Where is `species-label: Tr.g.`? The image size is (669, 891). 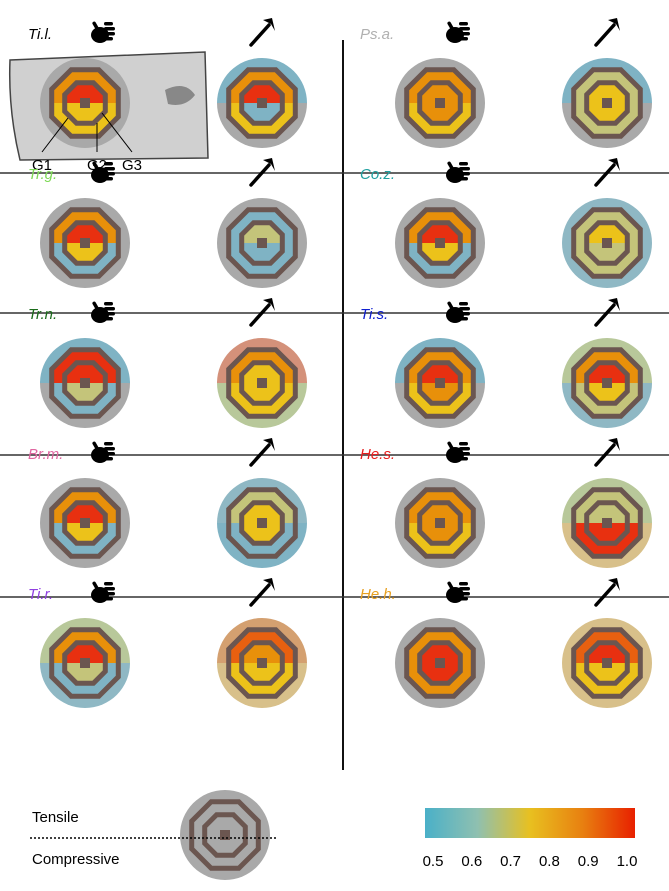 species-label: Tr.g. is located at coordinates (42, 174).